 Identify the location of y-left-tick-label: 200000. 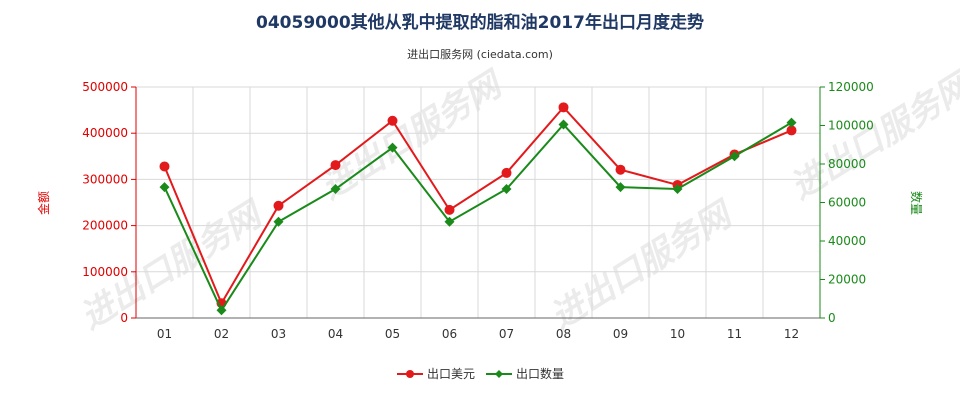
(105, 226).